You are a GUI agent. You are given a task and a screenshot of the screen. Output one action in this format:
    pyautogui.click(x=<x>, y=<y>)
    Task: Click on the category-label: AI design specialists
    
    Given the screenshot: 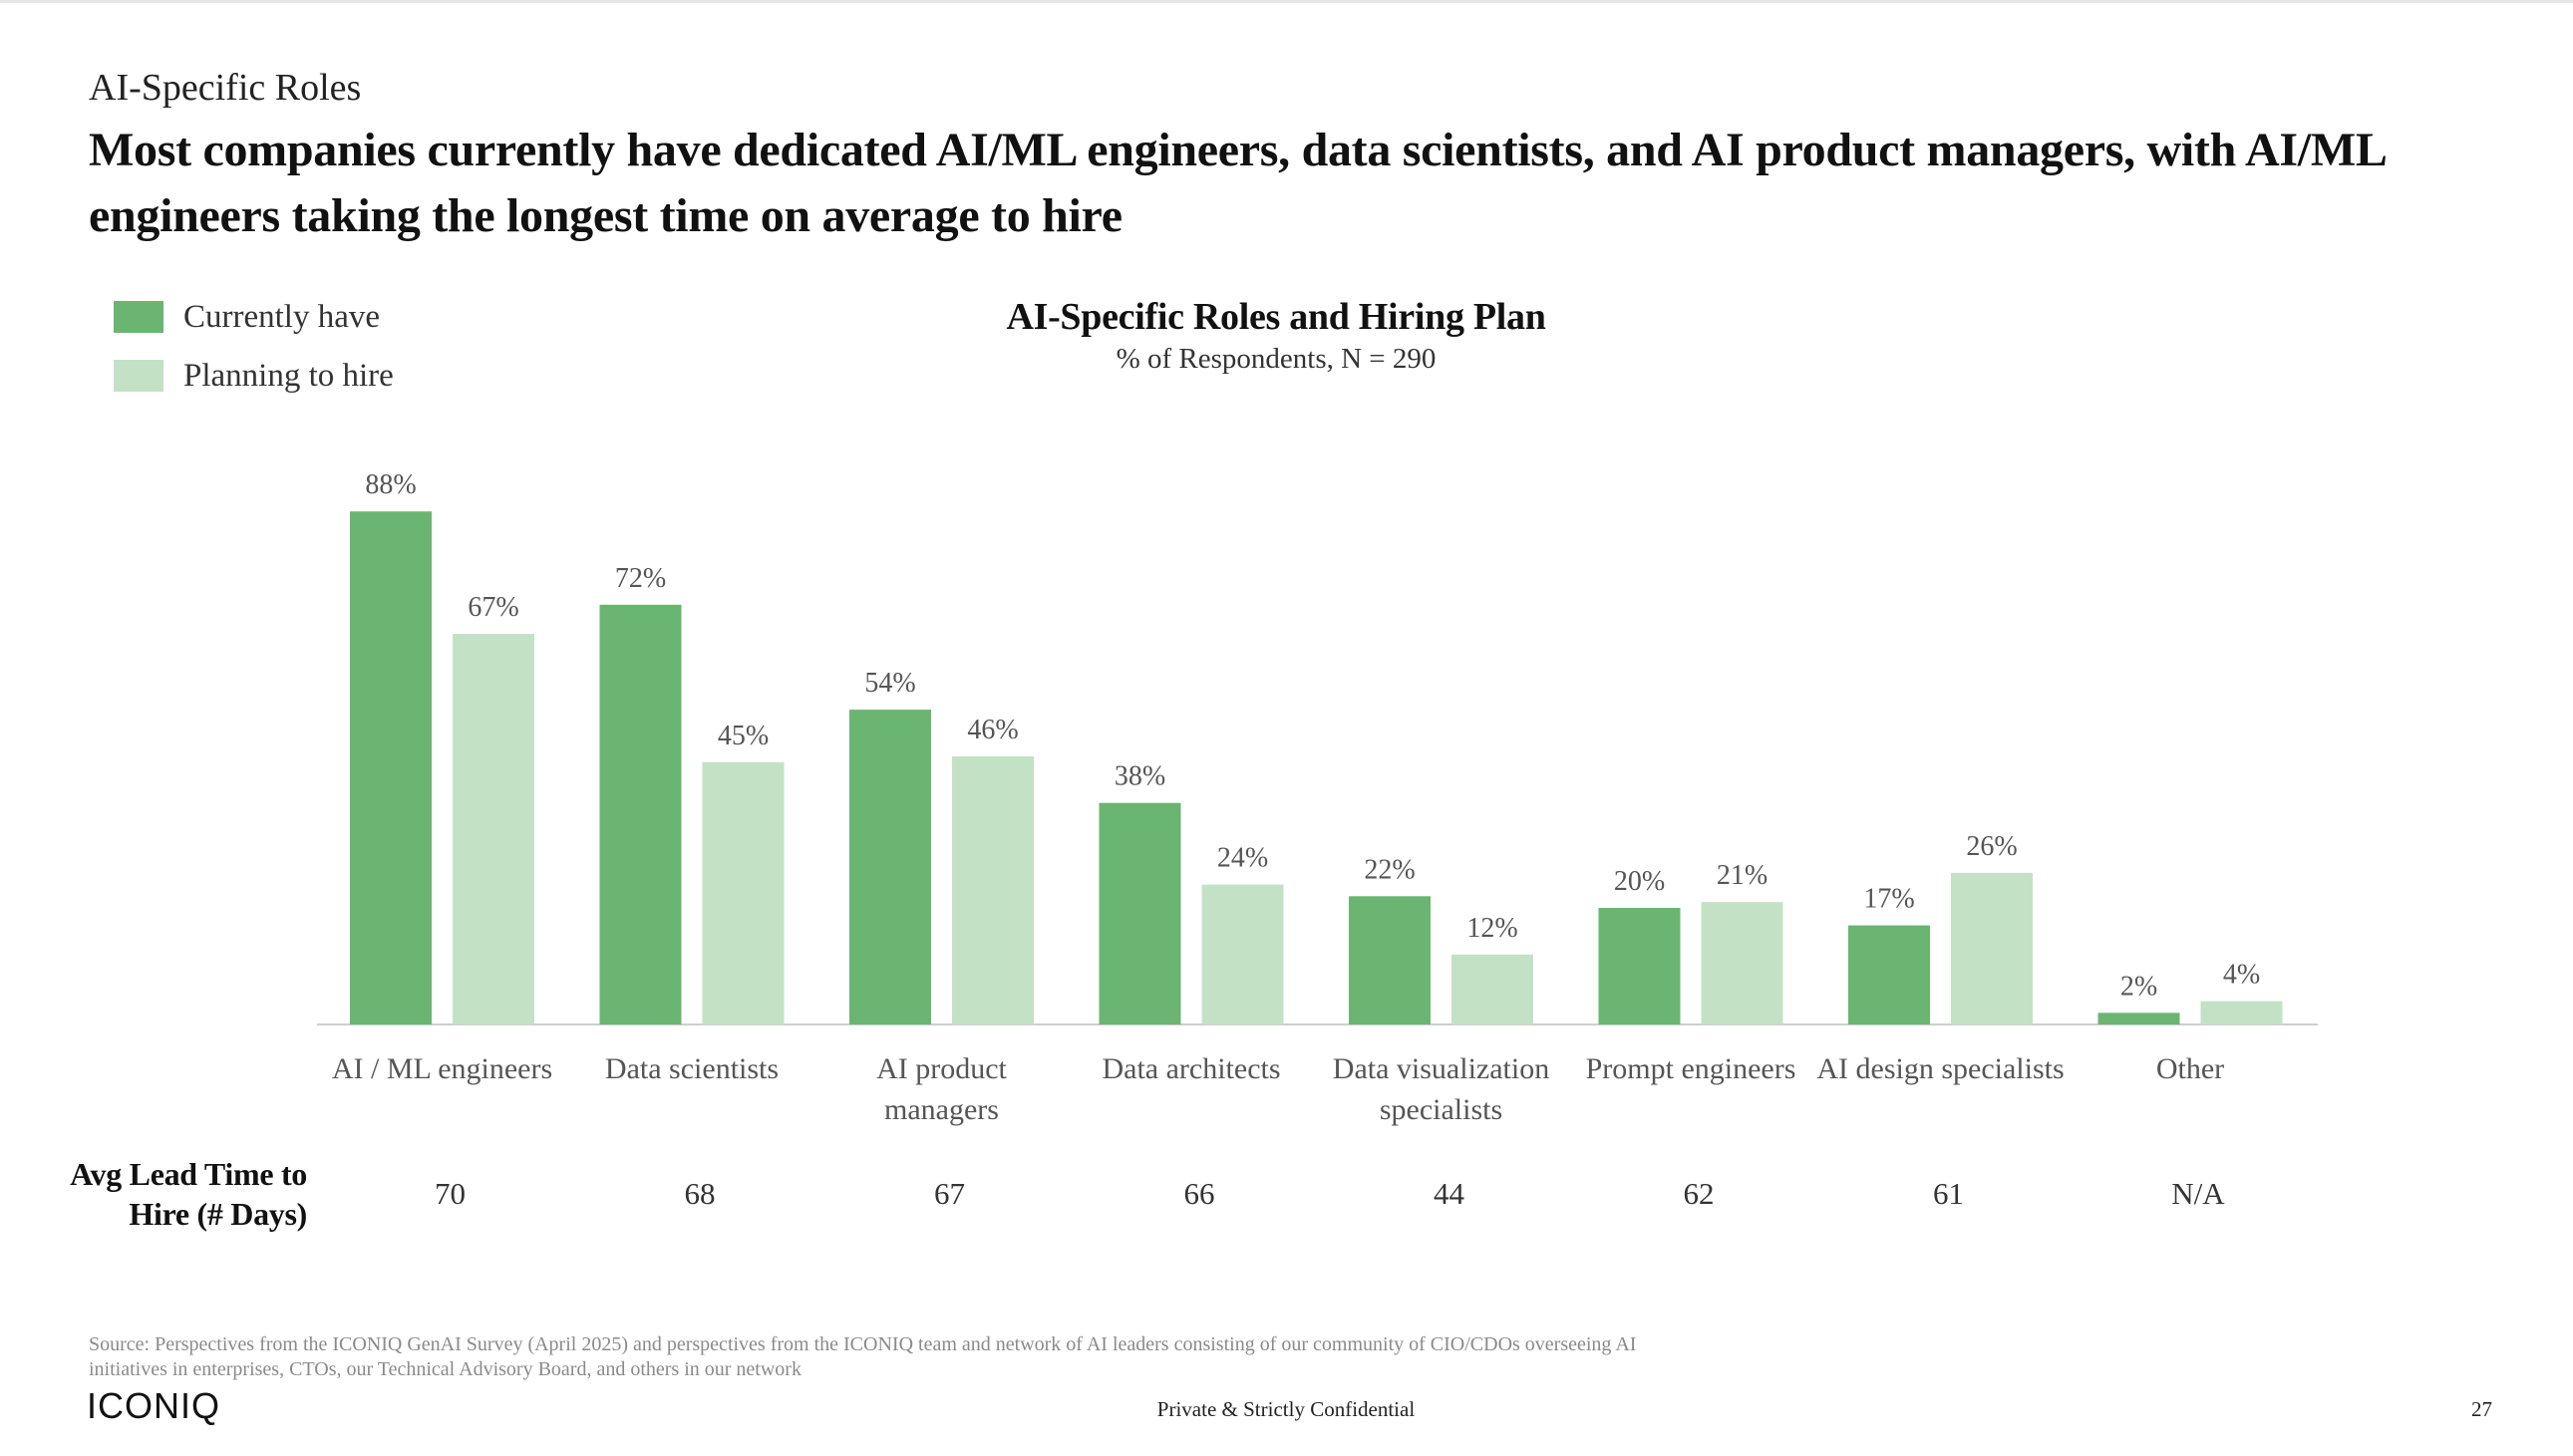 What is the action you would take?
    pyautogui.click(x=1940, y=1068)
    